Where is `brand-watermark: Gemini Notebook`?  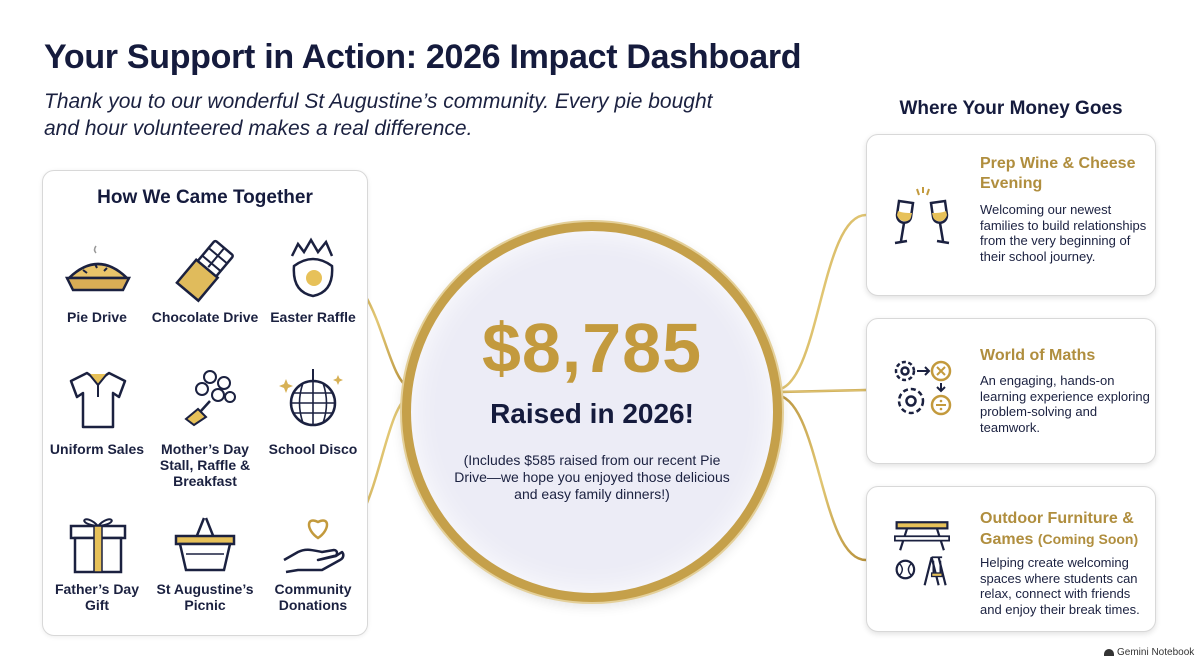 brand-watermark: Gemini Notebook is located at coordinates (1149, 652).